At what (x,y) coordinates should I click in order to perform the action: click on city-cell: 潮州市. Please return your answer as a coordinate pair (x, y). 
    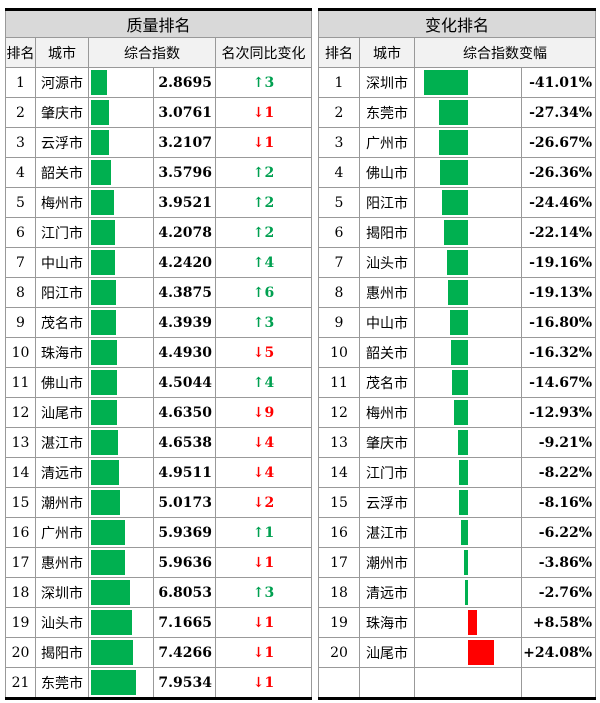
    Looking at the image, I should click on (62, 502).